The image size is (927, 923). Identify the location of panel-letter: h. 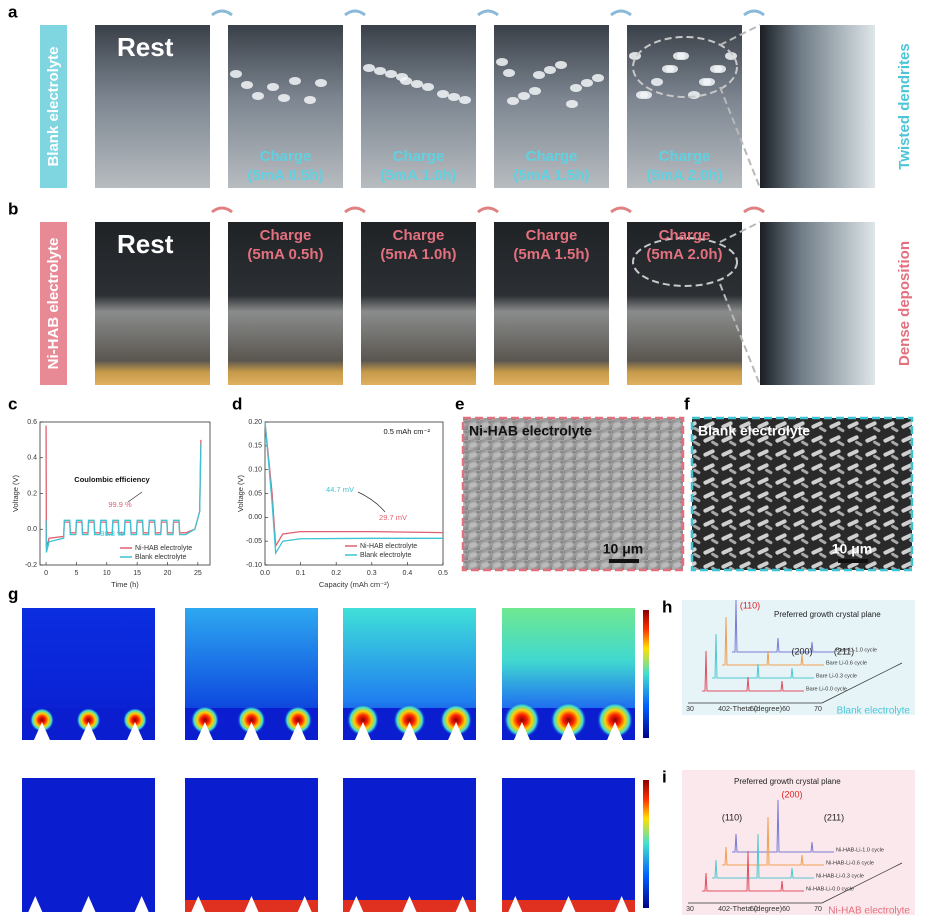
(667, 606).